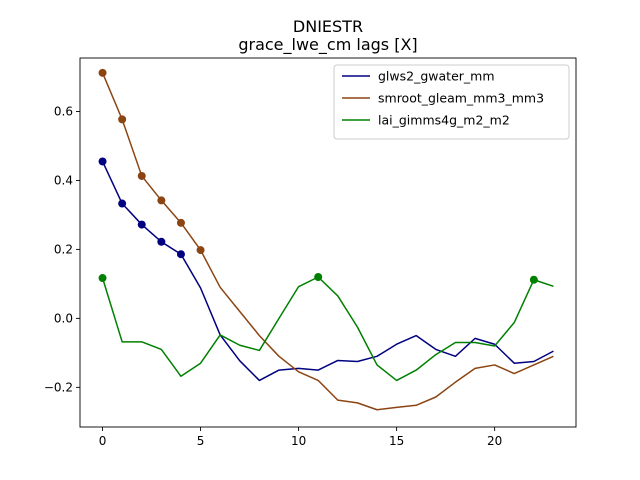 The height and width of the screenshot is (480, 640). Describe the element at coordinates (63, 111) in the screenshot. I see `y-tick-label: 0.6` at that location.